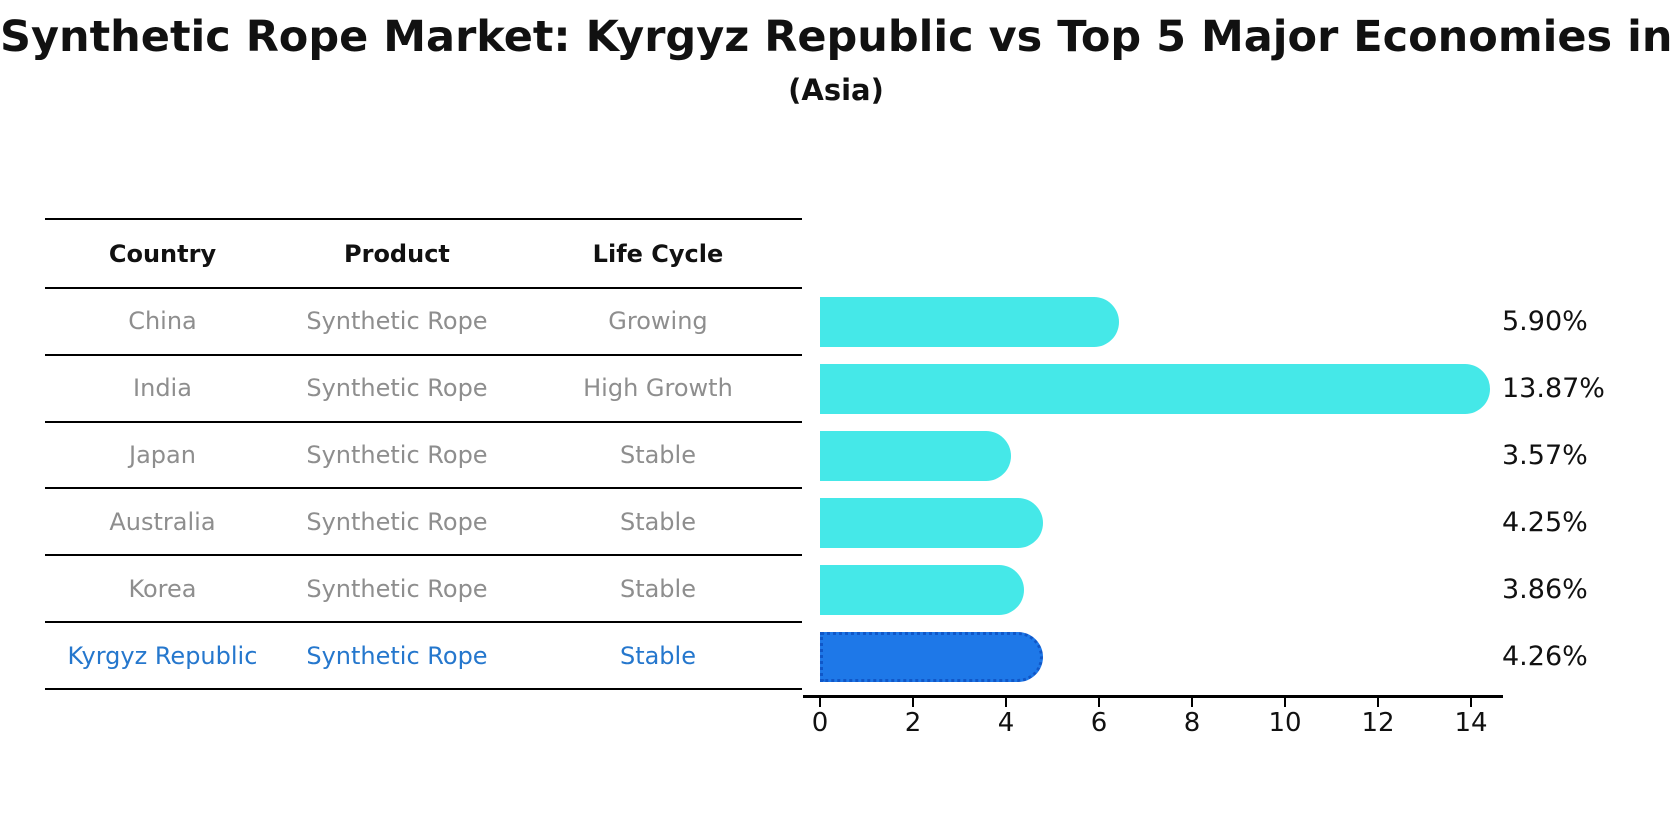 The image size is (1672, 823). What do you see at coordinates (932, 656) in the screenshot?
I see `bar-kyrgyz-republic` at bounding box center [932, 656].